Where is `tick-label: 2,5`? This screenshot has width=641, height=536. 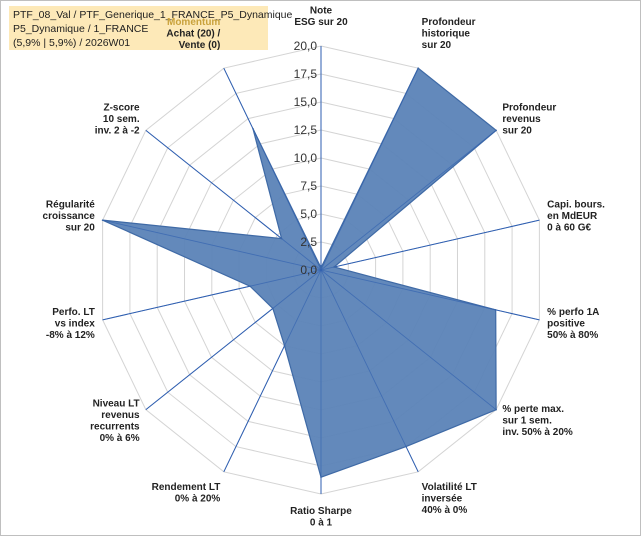 tick-label: 2,5 is located at coordinates (308, 242).